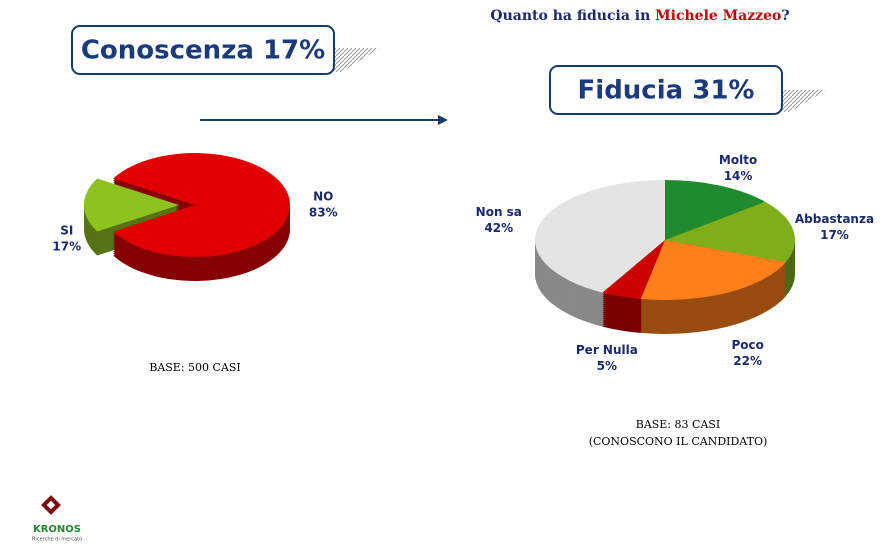 The image size is (881, 546). I want to click on headline: Conoscenza 17%, so click(203, 51).